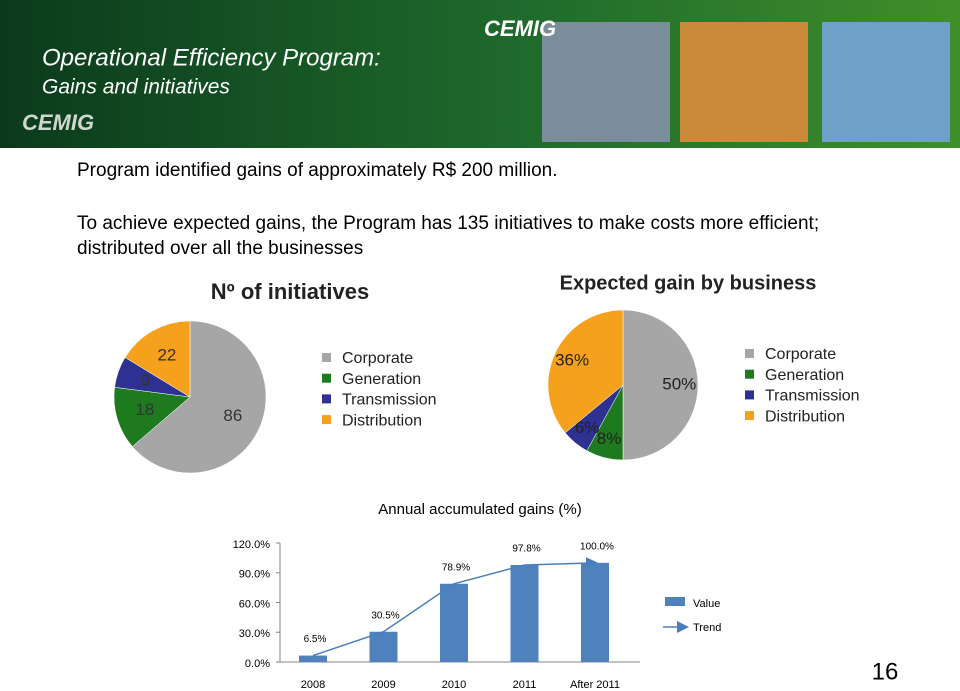 This screenshot has width=960, height=691. I want to click on data-label: 8%, so click(609, 438).